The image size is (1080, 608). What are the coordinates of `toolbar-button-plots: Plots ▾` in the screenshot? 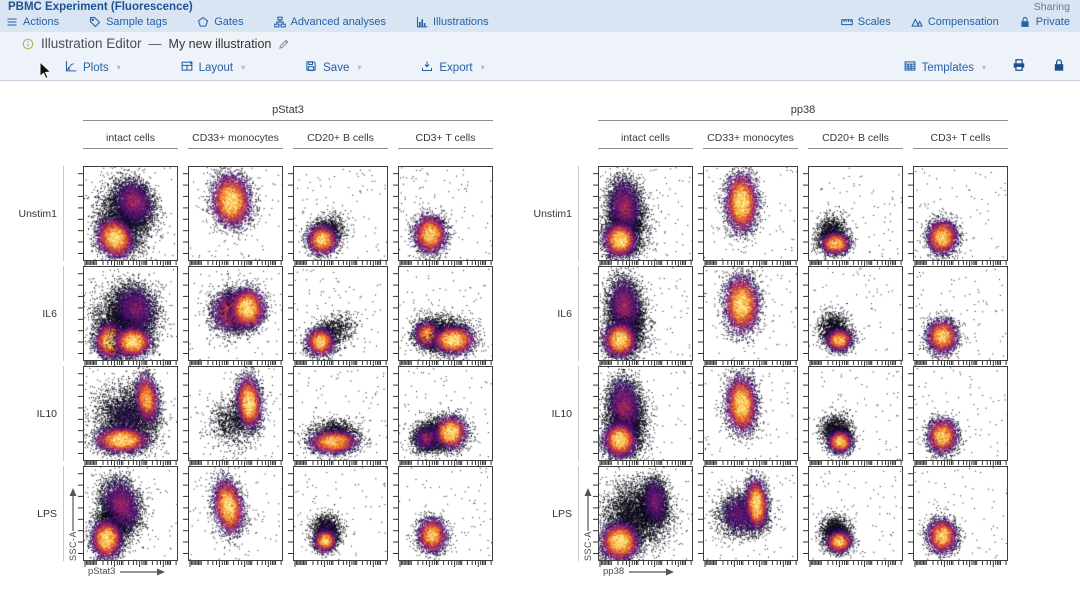 It's located at (93, 67).